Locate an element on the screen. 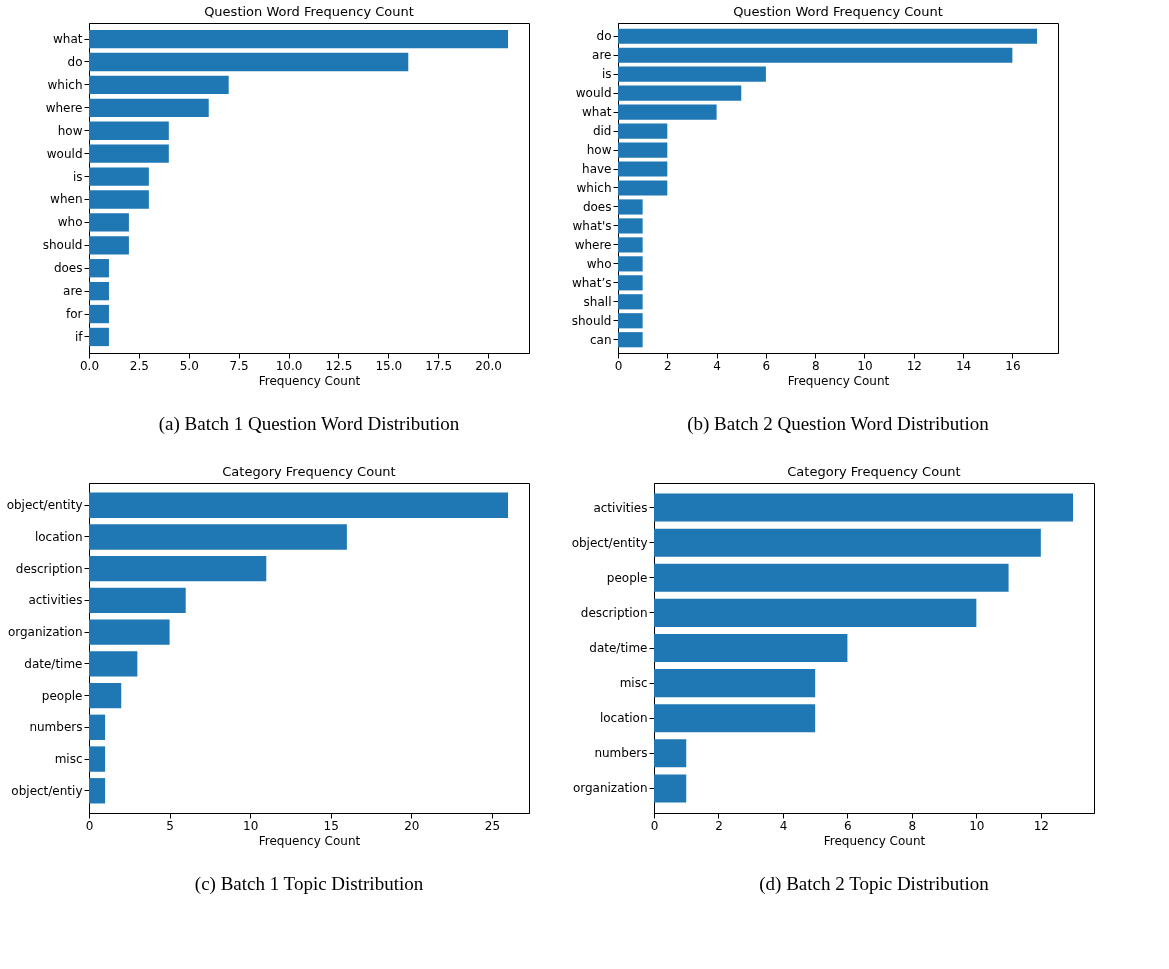 This screenshot has width=1169, height=969. x-tick-label: 5.0 is located at coordinates (189, 365).